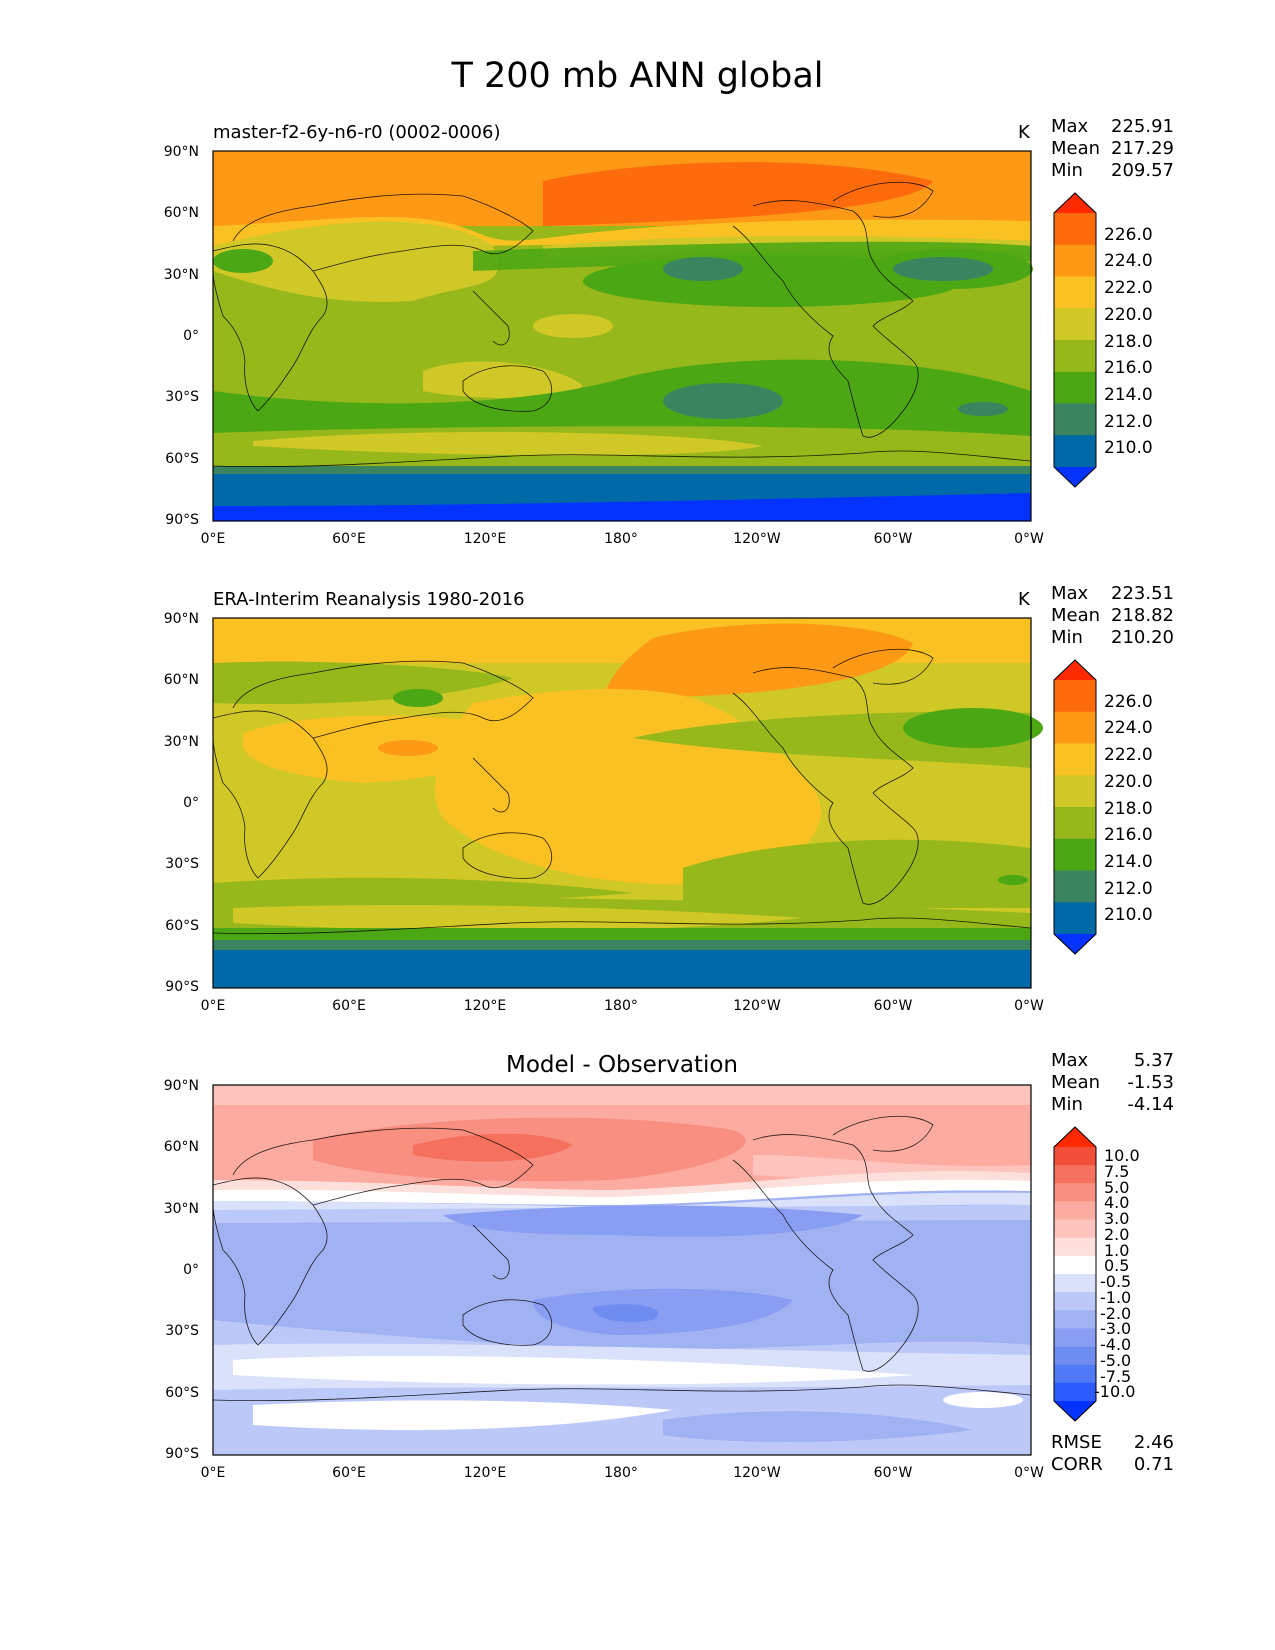 The width and height of the screenshot is (1275, 1650). Describe the element at coordinates (1116, 1328) in the screenshot. I see `colorbar-label: -3.0` at that location.